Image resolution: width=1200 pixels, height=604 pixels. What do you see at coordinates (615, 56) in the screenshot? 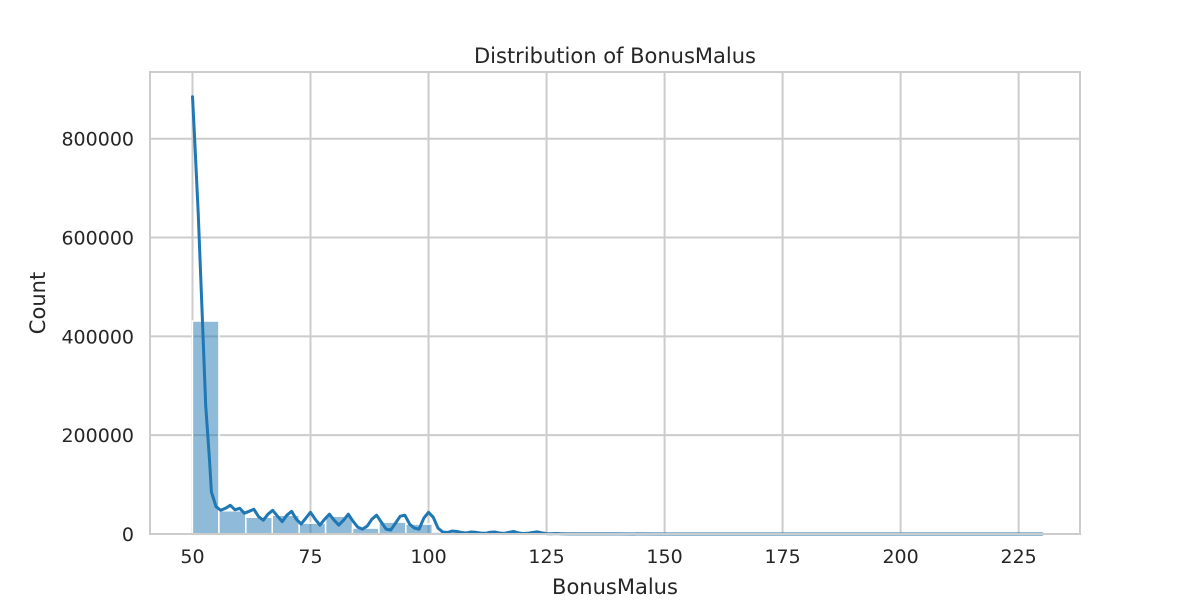
I see `chart-title: Distribution of BonusMalus` at bounding box center [615, 56].